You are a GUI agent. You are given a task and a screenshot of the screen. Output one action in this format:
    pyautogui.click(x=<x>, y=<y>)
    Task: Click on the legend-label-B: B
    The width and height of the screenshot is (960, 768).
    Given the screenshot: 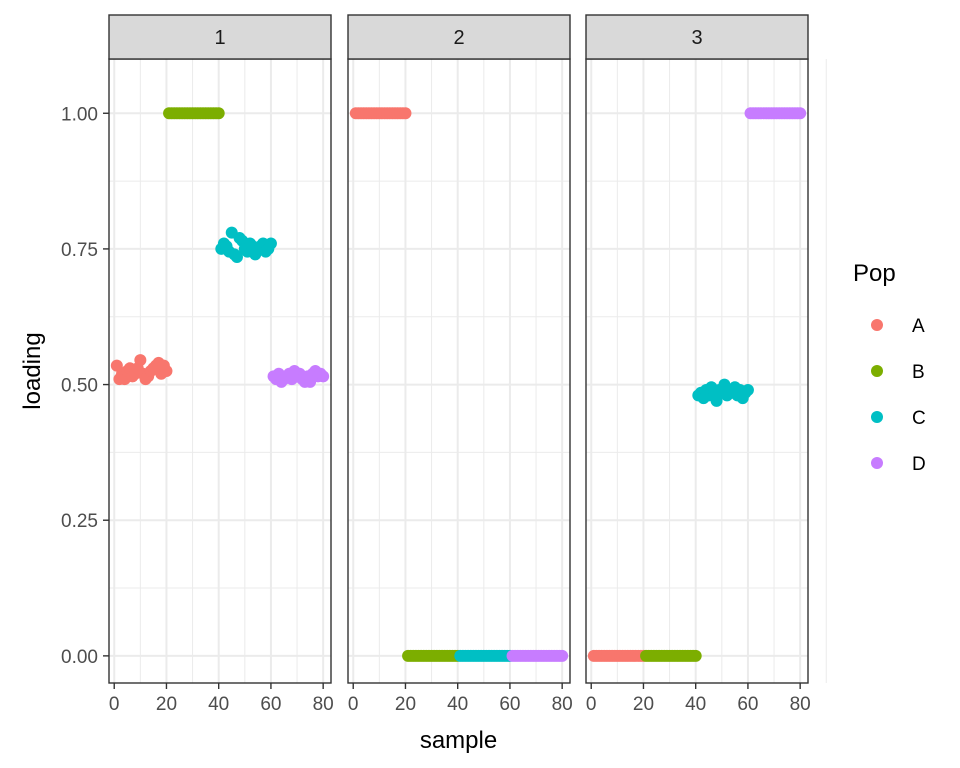 What is the action you would take?
    pyautogui.click(x=918, y=372)
    